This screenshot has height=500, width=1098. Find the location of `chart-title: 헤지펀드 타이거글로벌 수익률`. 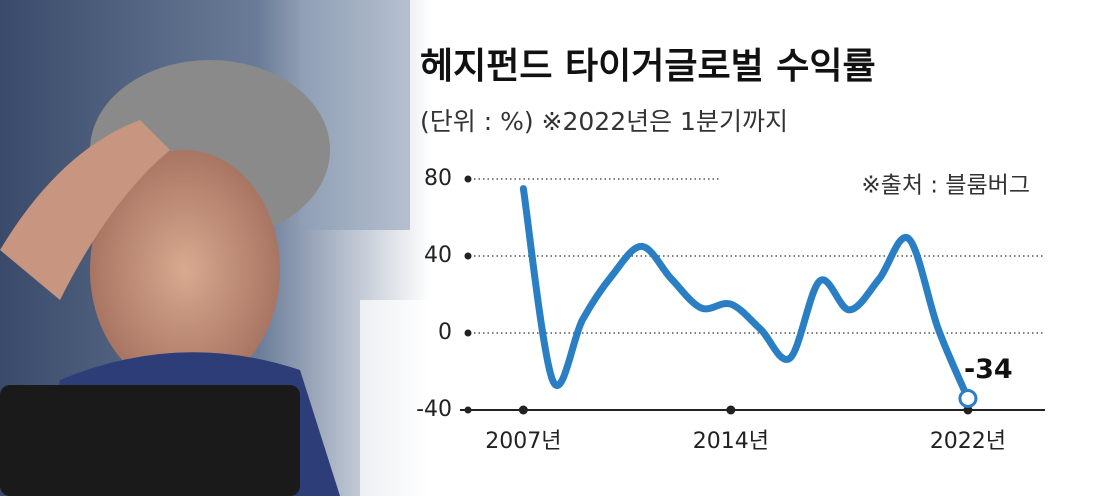

chart-title: 헤지펀드 타이거글로벌 수익률 is located at coordinates (648, 66).